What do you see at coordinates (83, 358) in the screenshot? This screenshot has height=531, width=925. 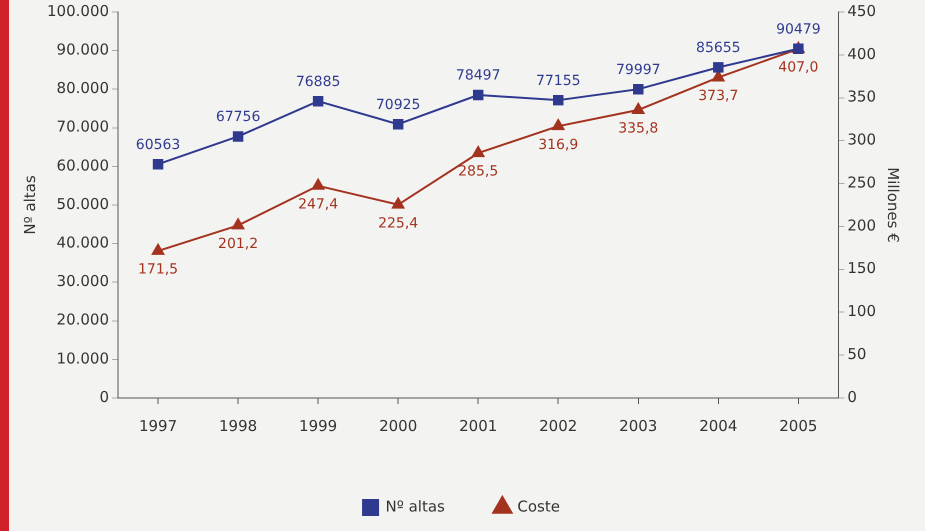 I see `y-tick-label: 10.000` at bounding box center [83, 358].